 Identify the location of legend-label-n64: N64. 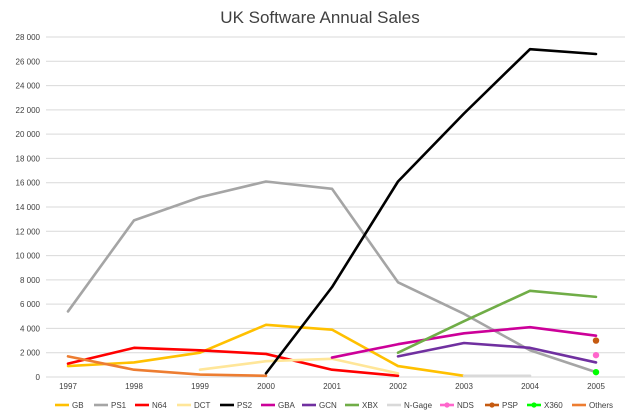
(159, 405).